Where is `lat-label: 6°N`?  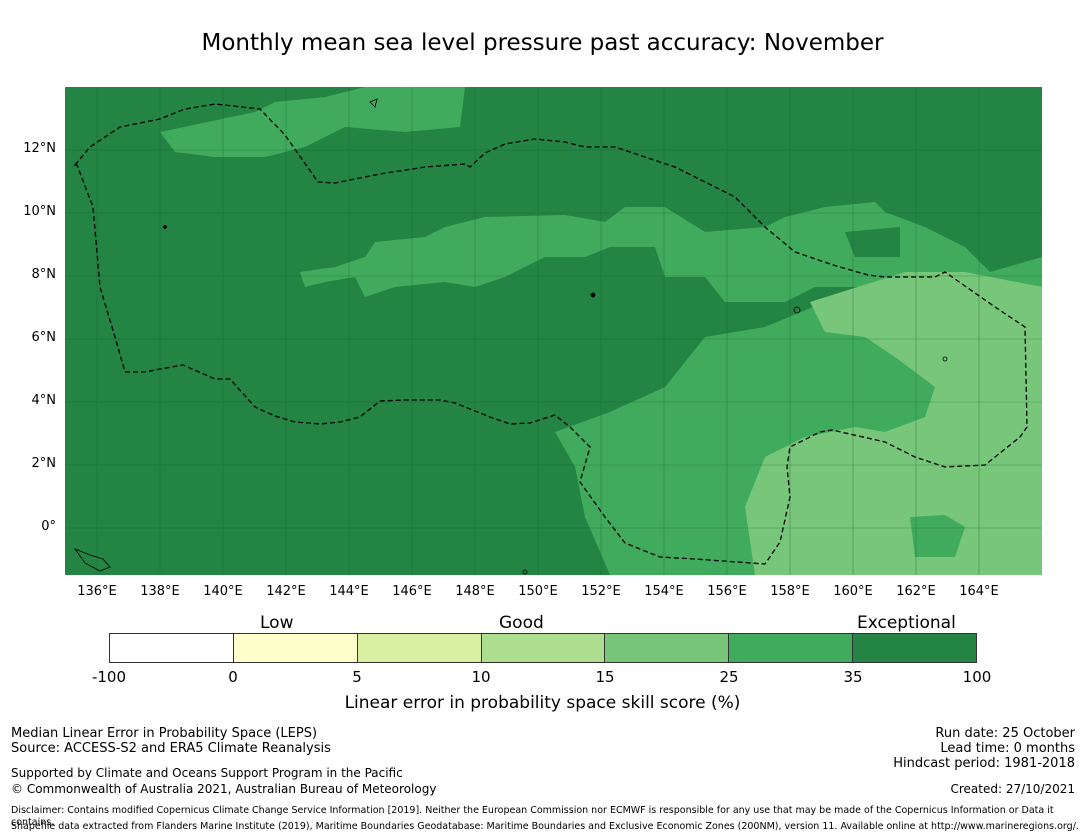
lat-label: 6°N is located at coordinates (44, 337).